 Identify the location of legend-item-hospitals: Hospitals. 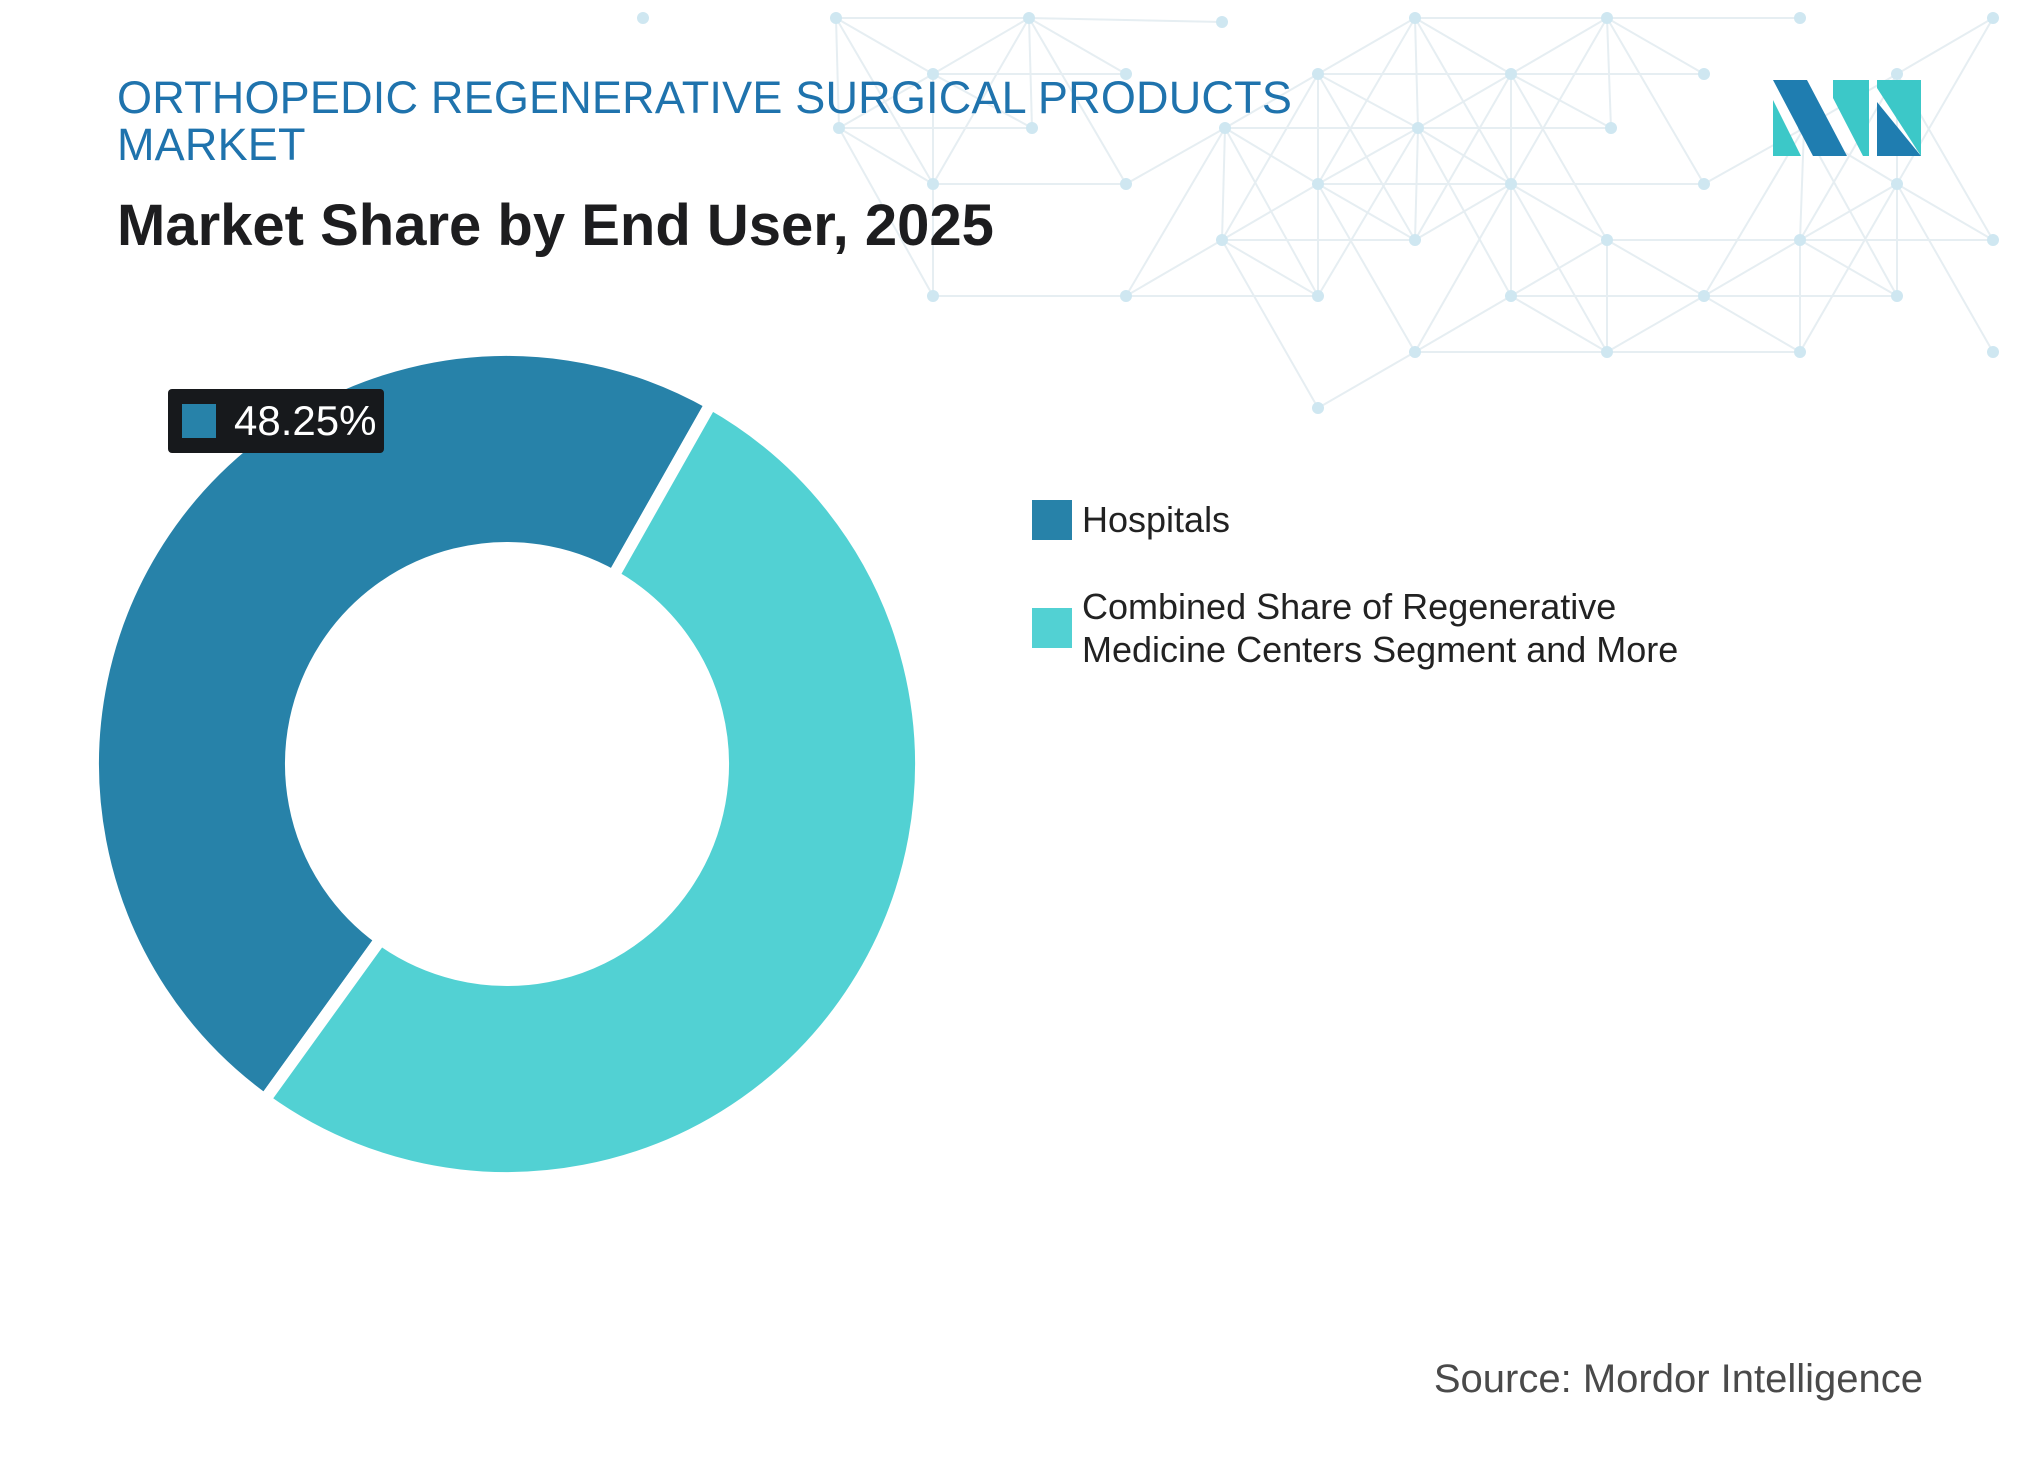
(1372, 519).